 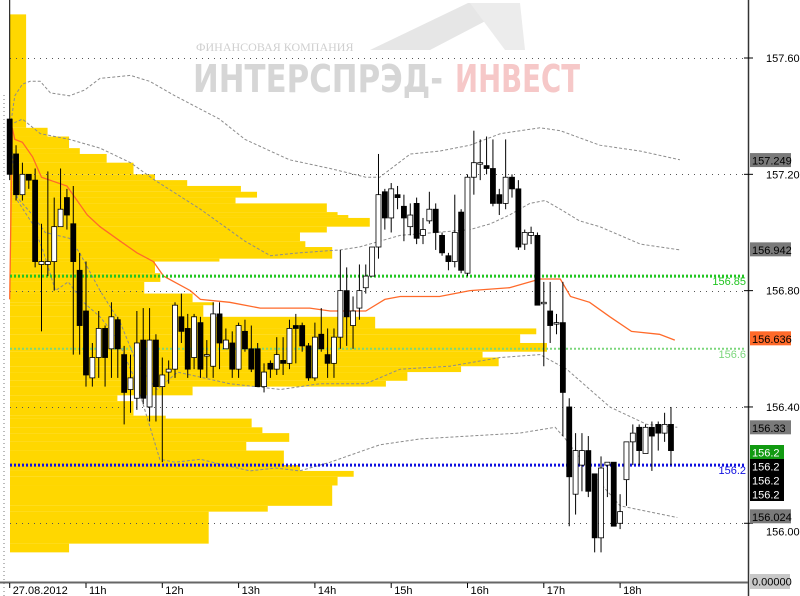 I want to click on time-tick-label: 11h, so click(x=98, y=590).